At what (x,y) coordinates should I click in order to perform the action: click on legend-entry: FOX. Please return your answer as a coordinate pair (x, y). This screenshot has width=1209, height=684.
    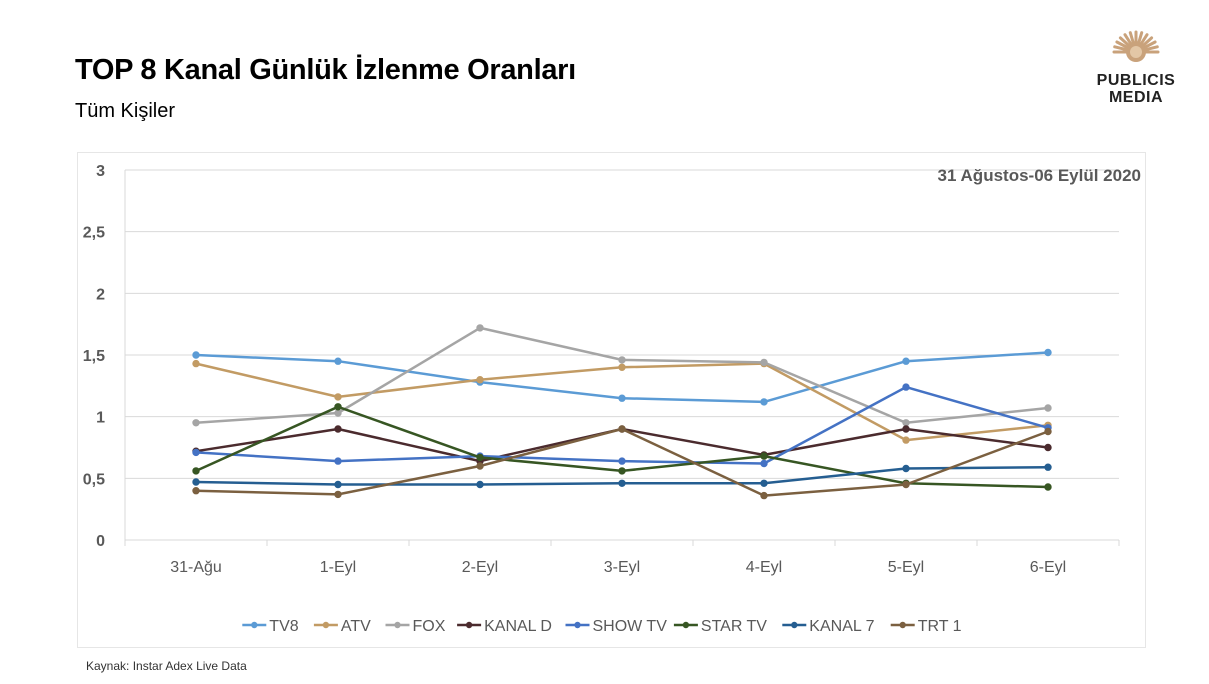
    Looking at the image, I should click on (429, 626).